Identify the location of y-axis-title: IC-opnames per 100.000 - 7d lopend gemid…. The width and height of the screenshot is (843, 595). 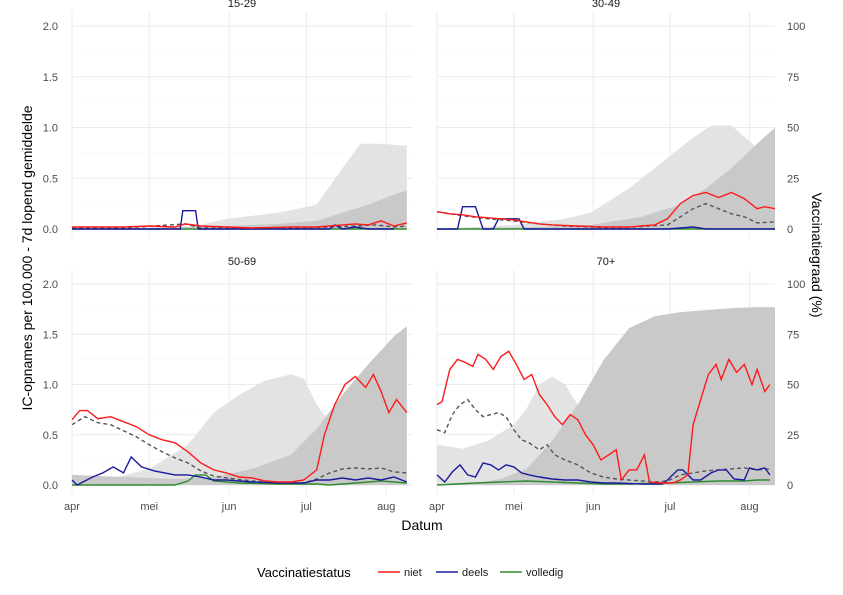
(27, 257).